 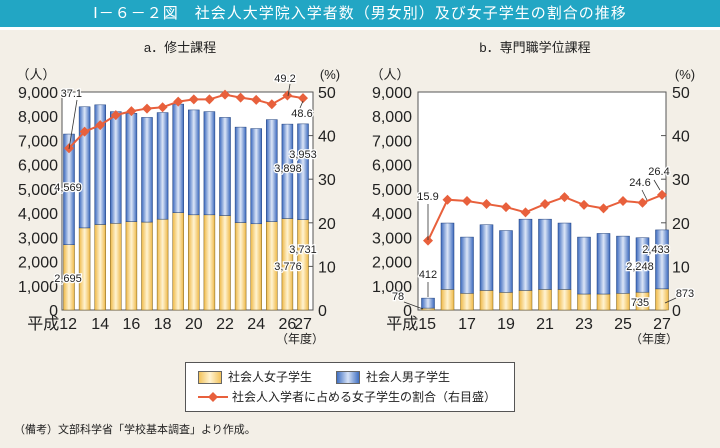 What do you see at coordinates (398, 297) in the screenshot?
I see `data-label: 78` at bounding box center [398, 297].